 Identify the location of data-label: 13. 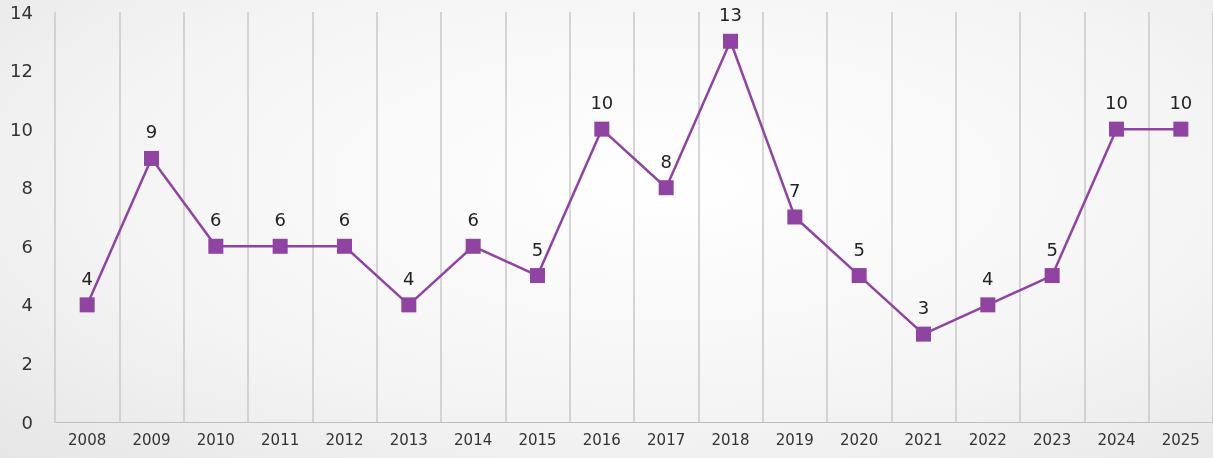
(730, 15).